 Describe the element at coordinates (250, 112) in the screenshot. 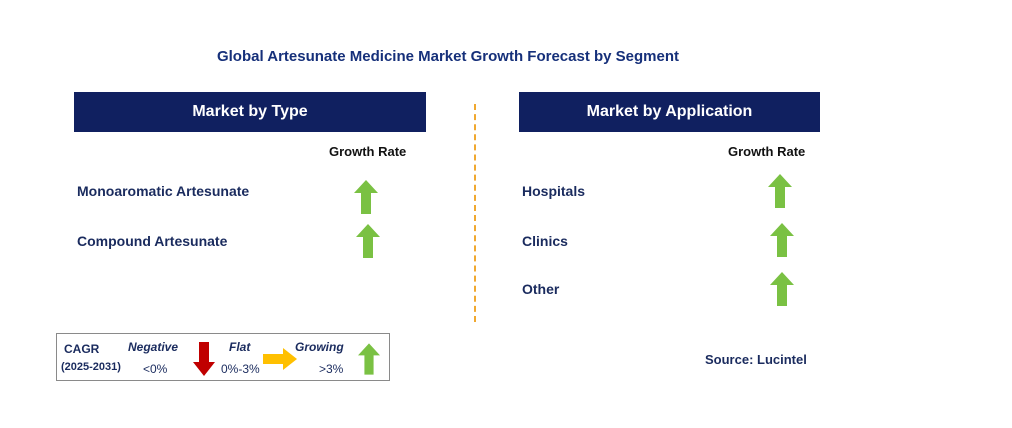

I see `market-by-type-header: Market by Type` at that location.